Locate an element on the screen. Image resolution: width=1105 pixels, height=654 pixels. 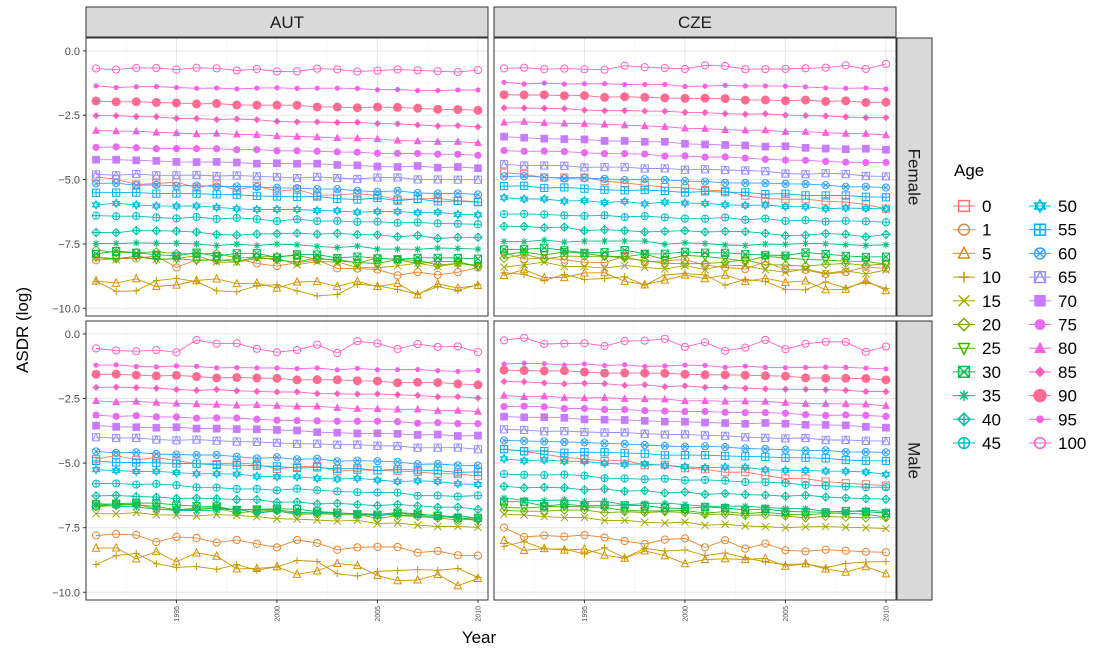
legend-key-shape is located at coordinates (1040, 277).